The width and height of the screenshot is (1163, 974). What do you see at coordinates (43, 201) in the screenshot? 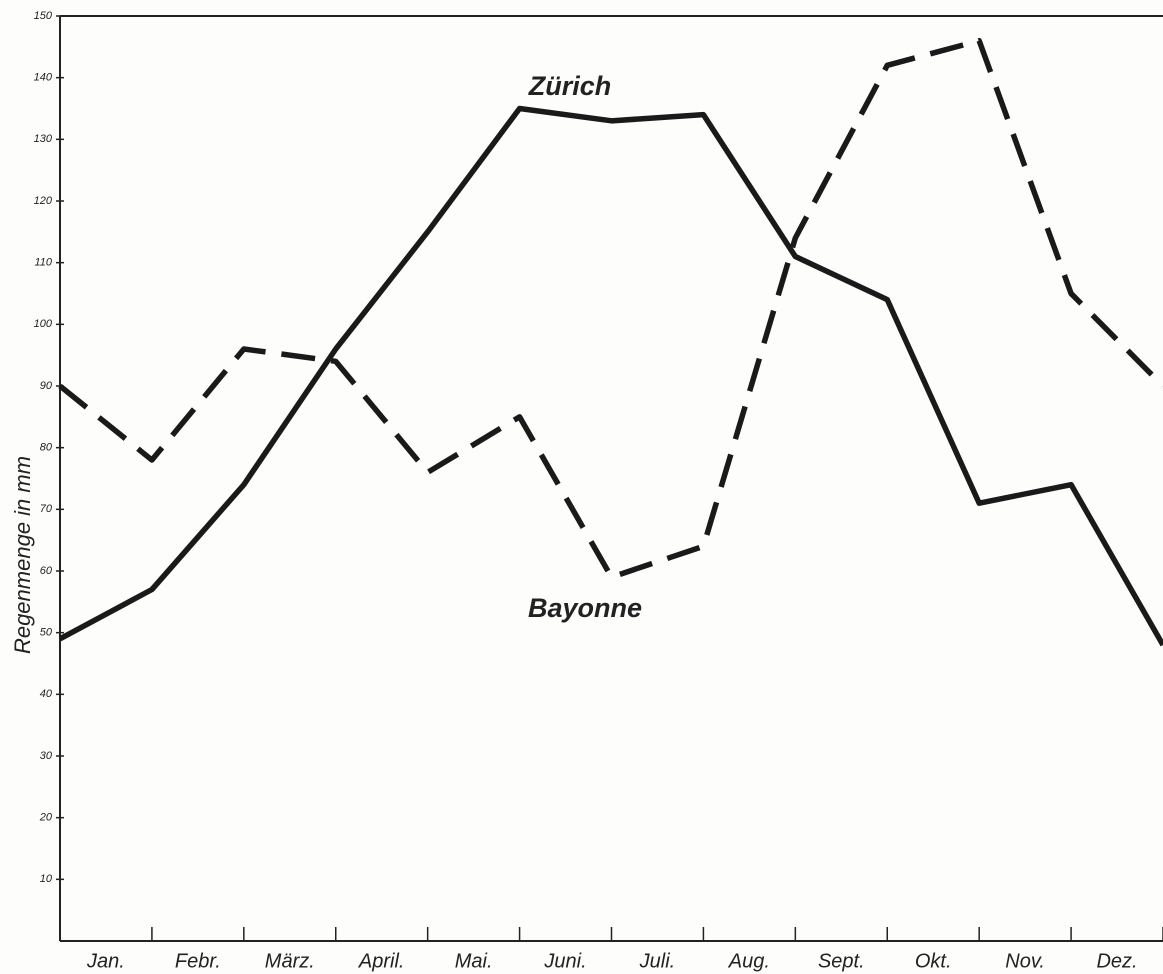
I see `y-tick-label: 120` at bounding box center [43, 201].